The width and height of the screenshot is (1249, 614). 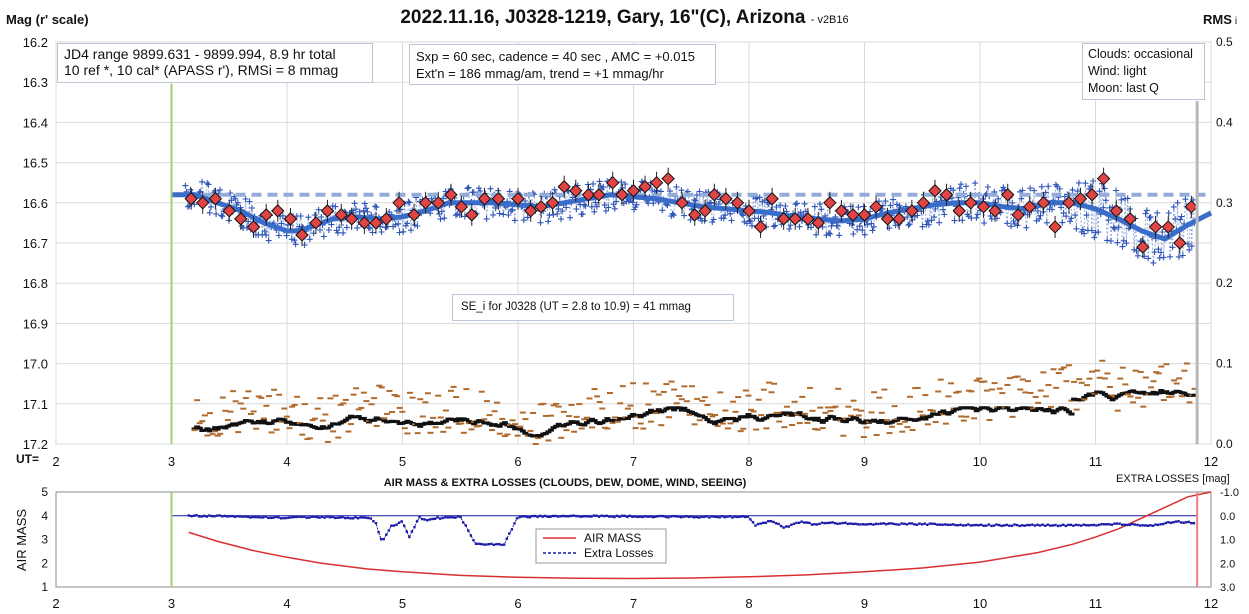 What do you see at coordinates (540, 73) in the screenshot?
I see `exposure-info-line2: Ext'n = 186 mmag/am, trend = +1 mmag/hr` at bounding box center [540, 73].